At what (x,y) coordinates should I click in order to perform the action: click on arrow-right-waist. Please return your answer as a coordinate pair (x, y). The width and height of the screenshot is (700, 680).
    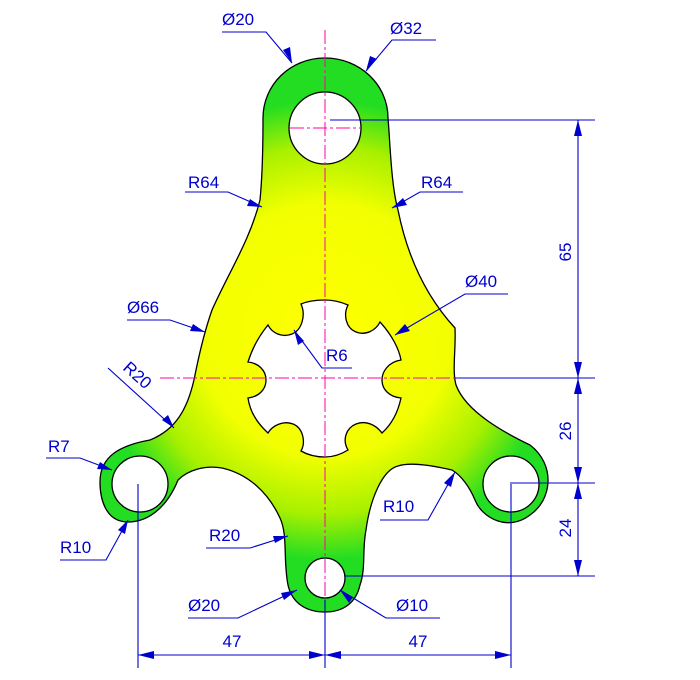
    Looking at the image, I should click on (402, 329).